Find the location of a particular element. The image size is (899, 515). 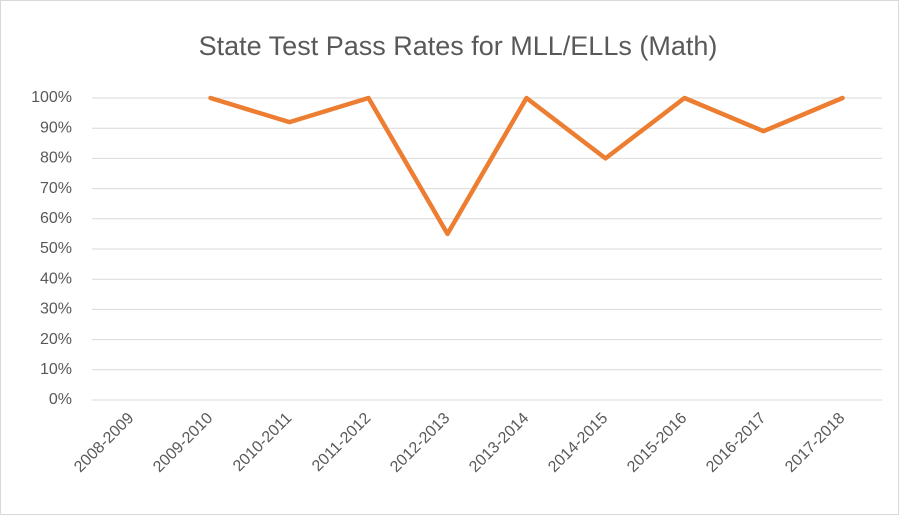

y-tick-label: 100% is located at coordinates (51, 97).